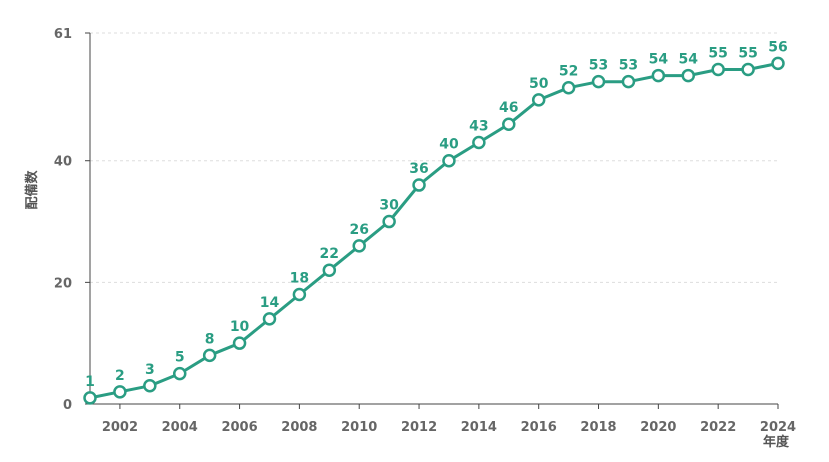 This screenshot has width=829, height=462. What do you see at coordinates (478, 126) in the screenshot?
I see `data-label-2014: 43` at bounding box center [478, 126].